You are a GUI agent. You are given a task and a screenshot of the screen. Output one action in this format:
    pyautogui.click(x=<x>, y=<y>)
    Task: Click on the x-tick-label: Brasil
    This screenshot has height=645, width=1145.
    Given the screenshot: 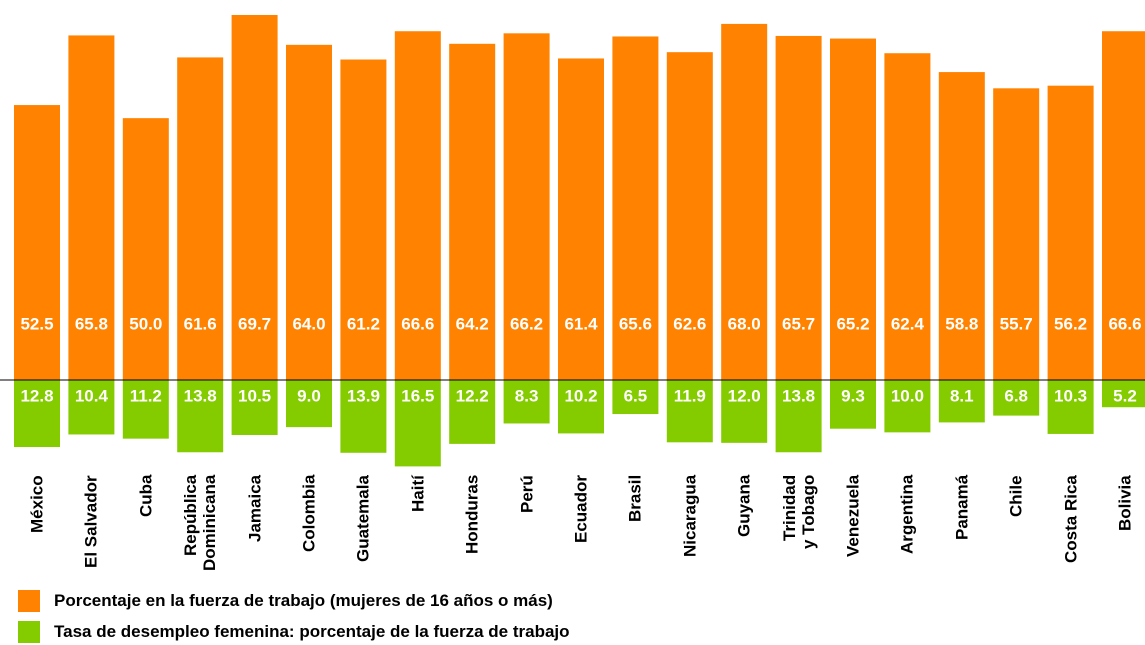 What is the action you would take?
    pyautogui.click(x=635, y=499)
    